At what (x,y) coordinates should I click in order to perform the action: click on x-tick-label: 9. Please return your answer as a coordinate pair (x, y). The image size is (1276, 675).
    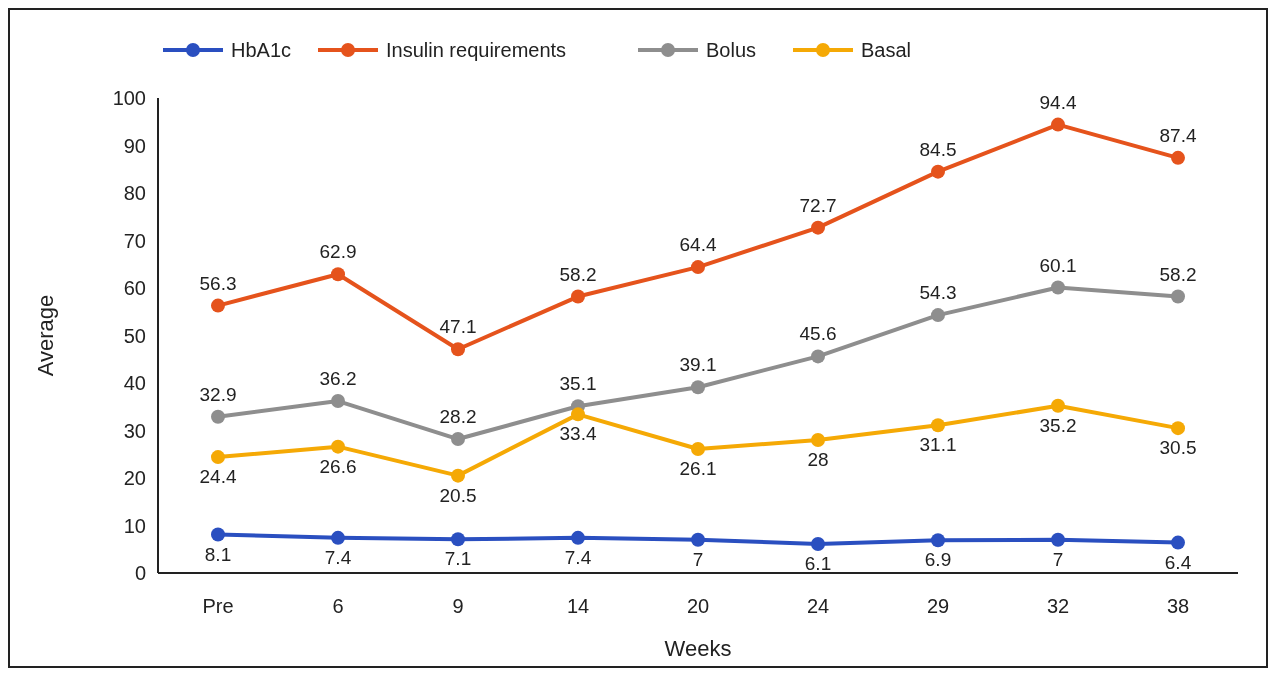
    Looking at the image, I should click on (458, 606).